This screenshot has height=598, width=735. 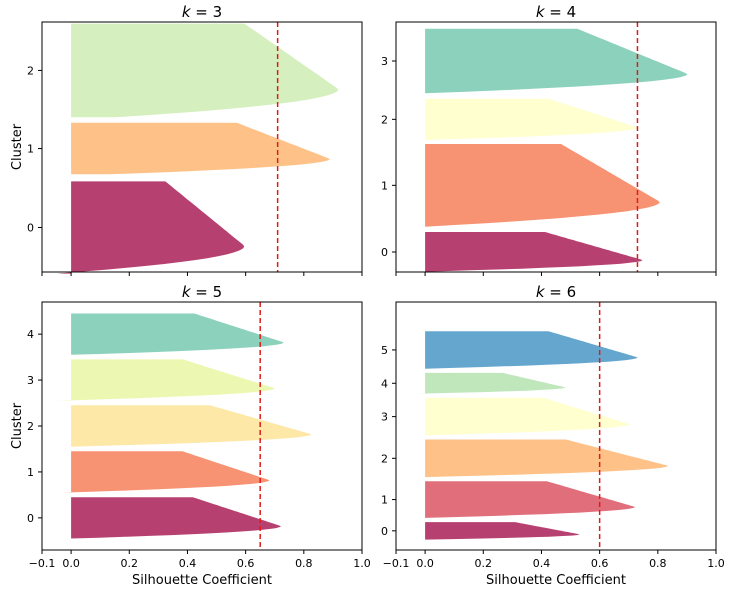 What do you see at coordinates (218, 12) in the screenshot?
I see `title-k-value: 3` at bounding box center [218, 12].